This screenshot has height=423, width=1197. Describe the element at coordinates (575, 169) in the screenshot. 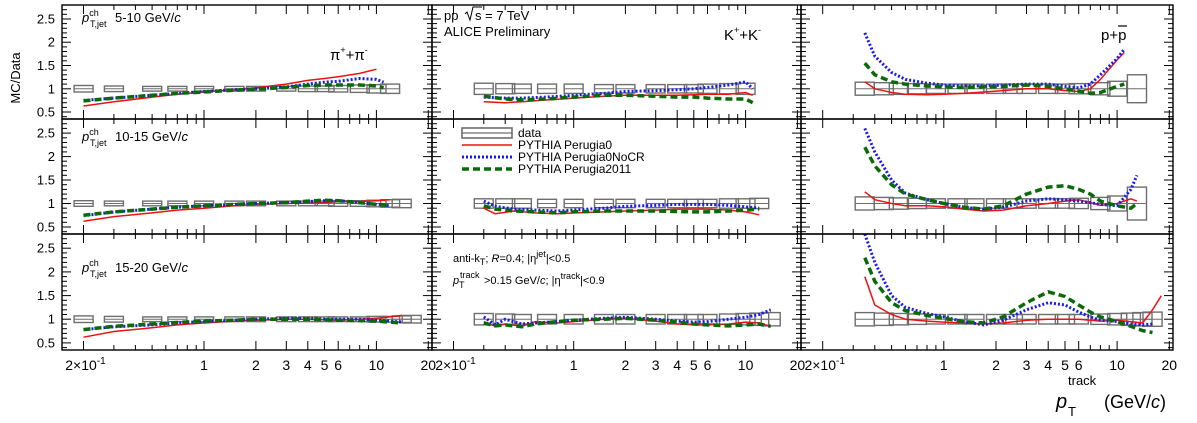

I see `svg-text: PYTHIA Perugia2011` at that location.